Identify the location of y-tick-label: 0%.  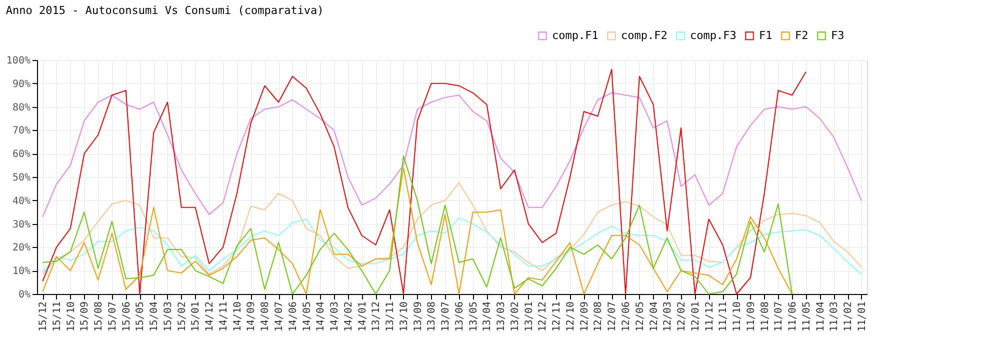
(24, 295).